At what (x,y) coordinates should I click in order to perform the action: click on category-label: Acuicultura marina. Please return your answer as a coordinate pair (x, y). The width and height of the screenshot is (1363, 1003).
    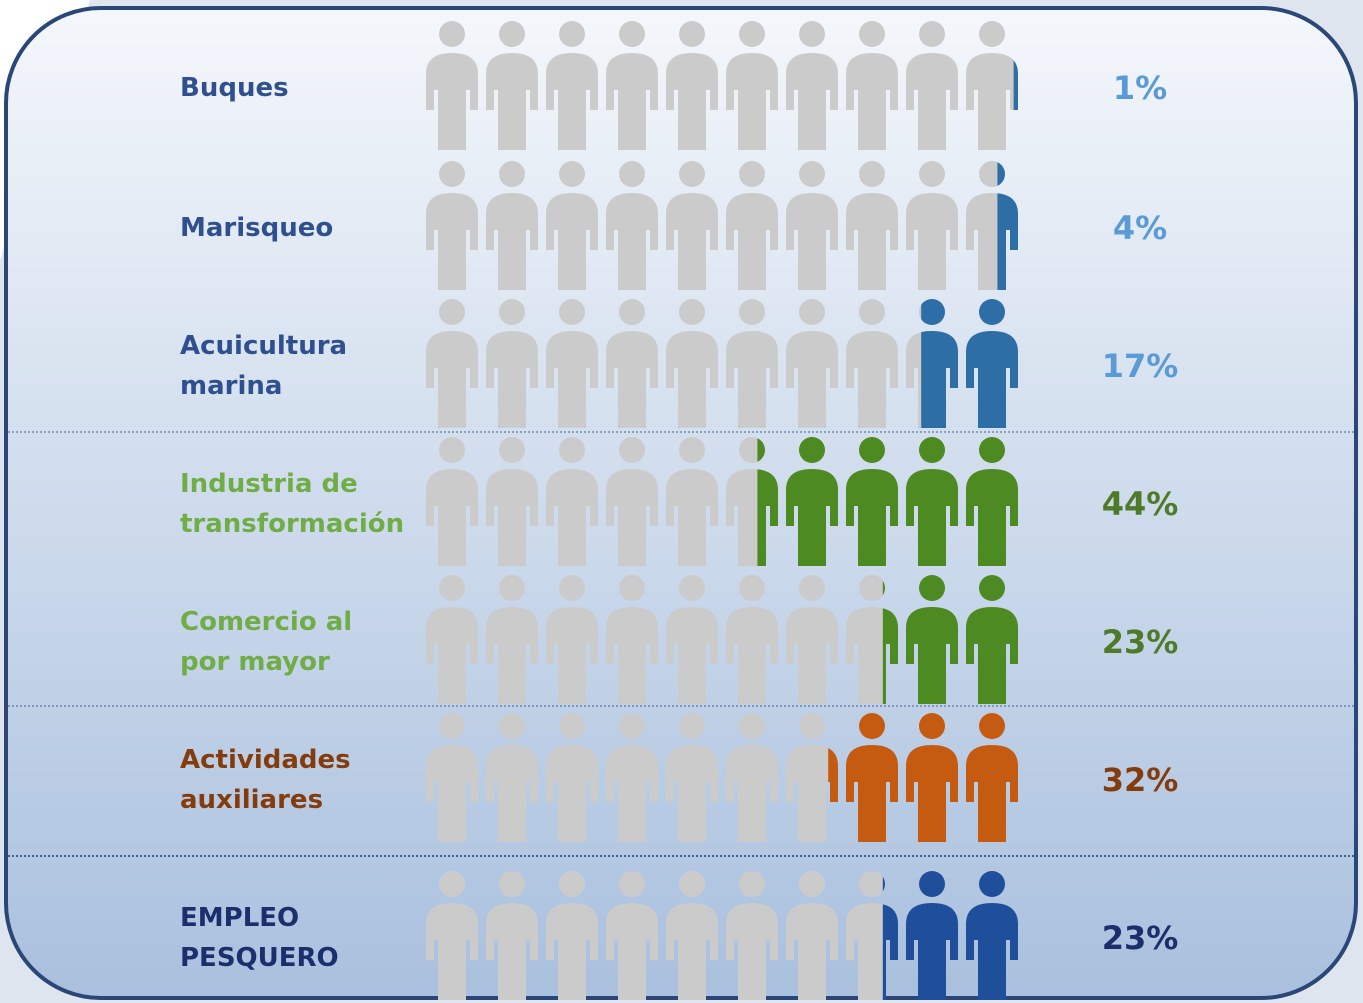
    Looking at the image, I should click on (264, 366).